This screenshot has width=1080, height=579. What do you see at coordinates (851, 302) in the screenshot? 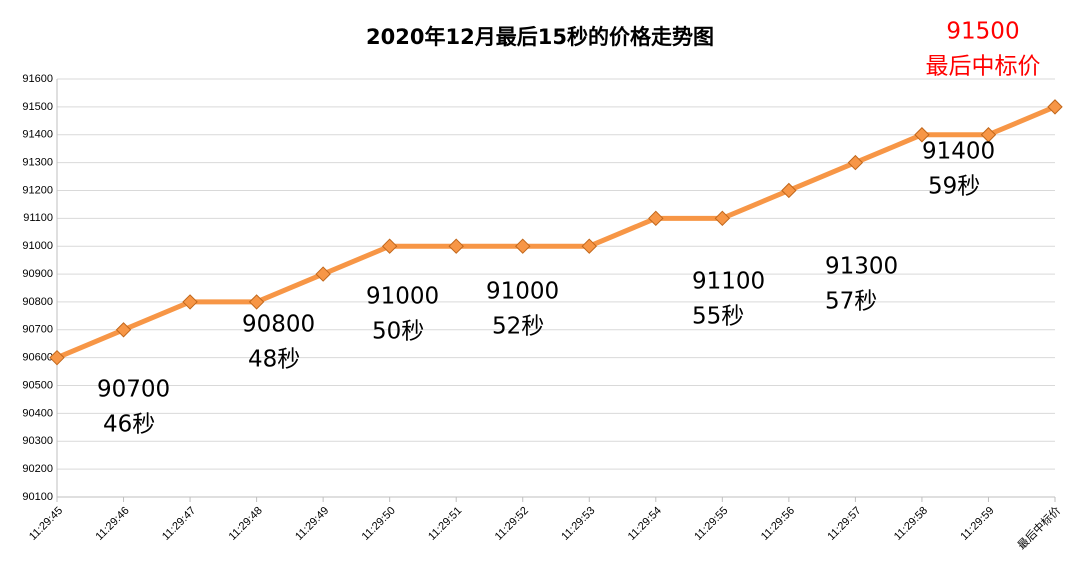
I see `annotation: 57秒` at bounding box center [851, 302].